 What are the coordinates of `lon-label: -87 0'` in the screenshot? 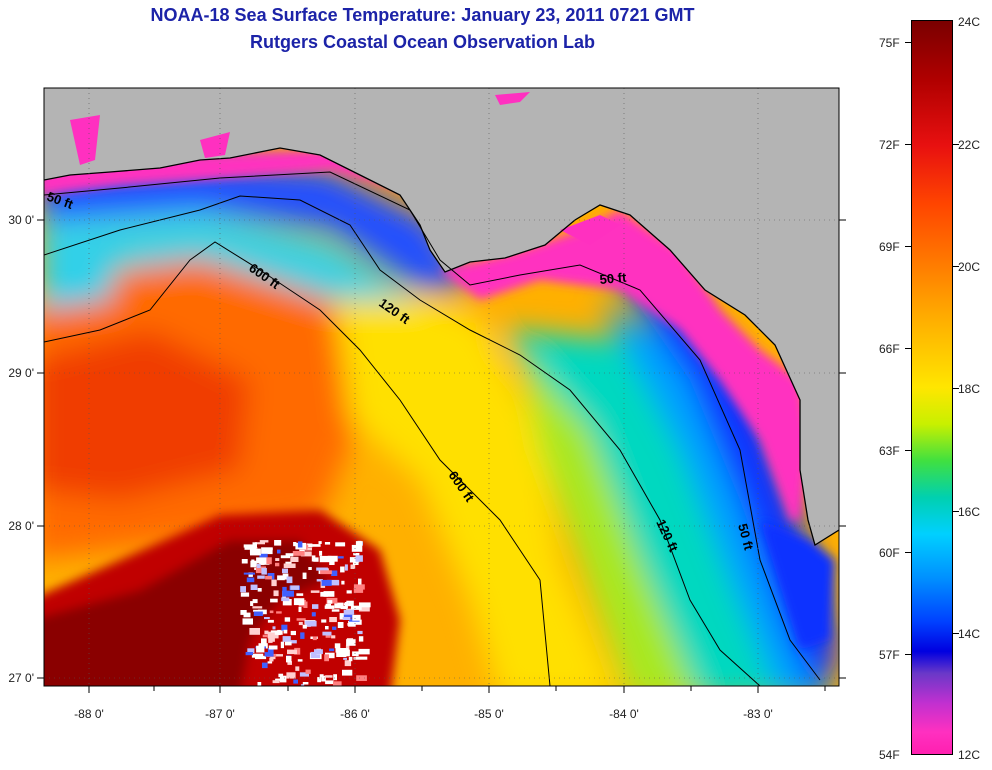 It's located at (220, 714).